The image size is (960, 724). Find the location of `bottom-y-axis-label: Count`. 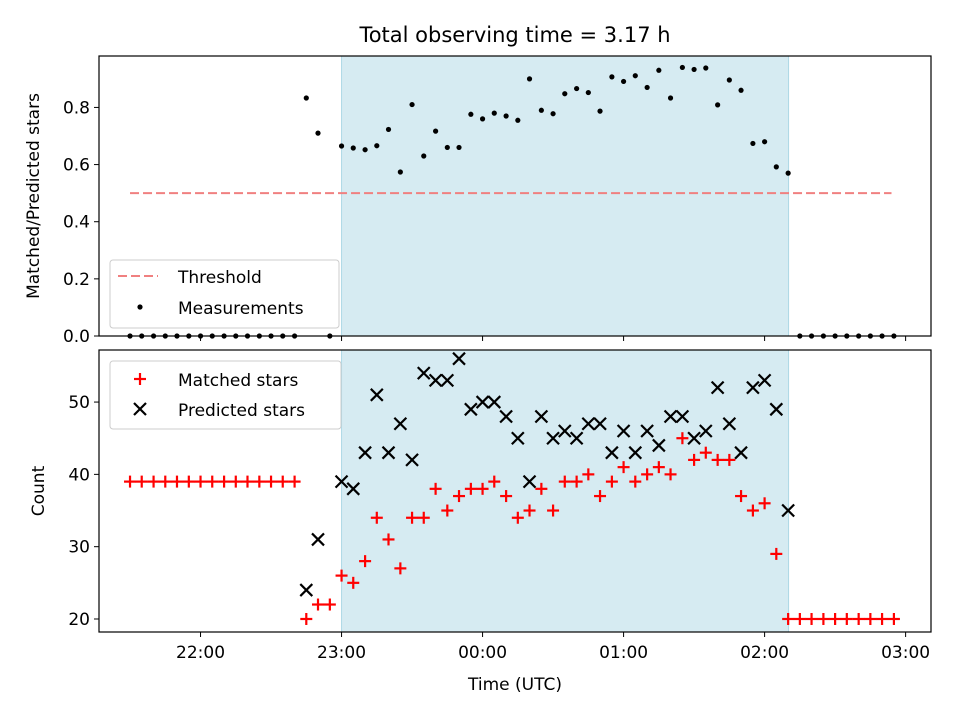

bottom-y-axis-label: Count is located at coordinates (39, 490).